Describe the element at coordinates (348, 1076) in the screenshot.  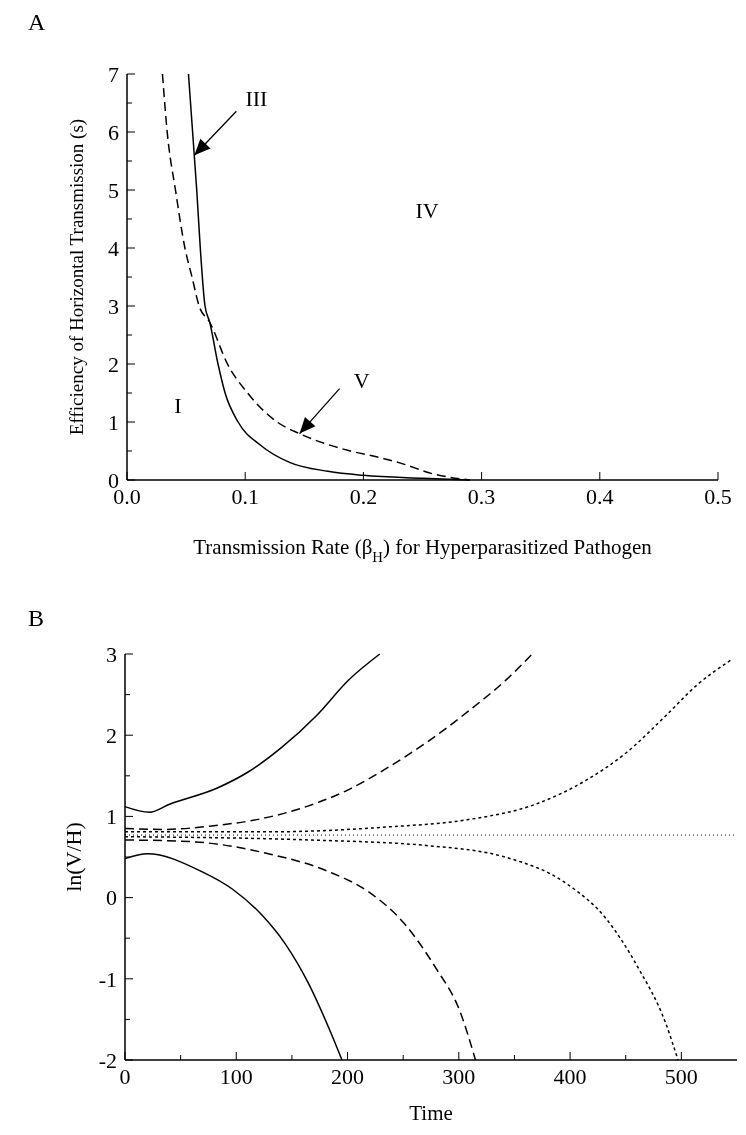
I see `x-tick-label: 200` at that location.